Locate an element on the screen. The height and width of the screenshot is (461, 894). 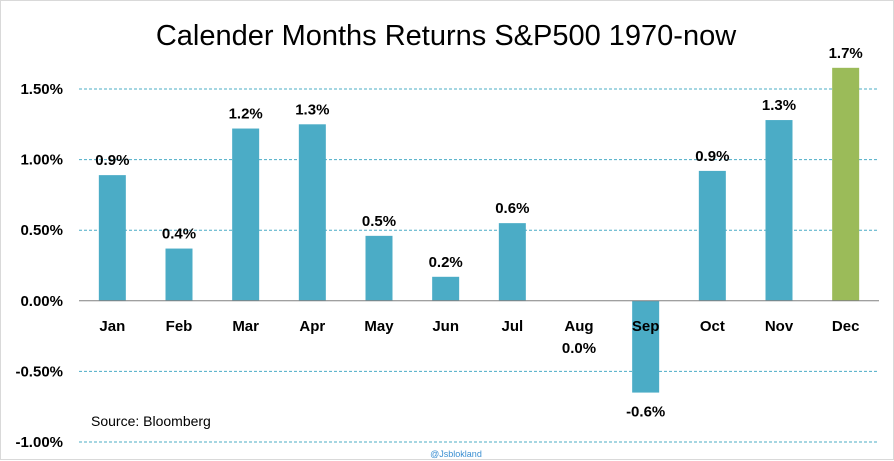
x-tick-label: Jun is located at coordinates (445, 326).